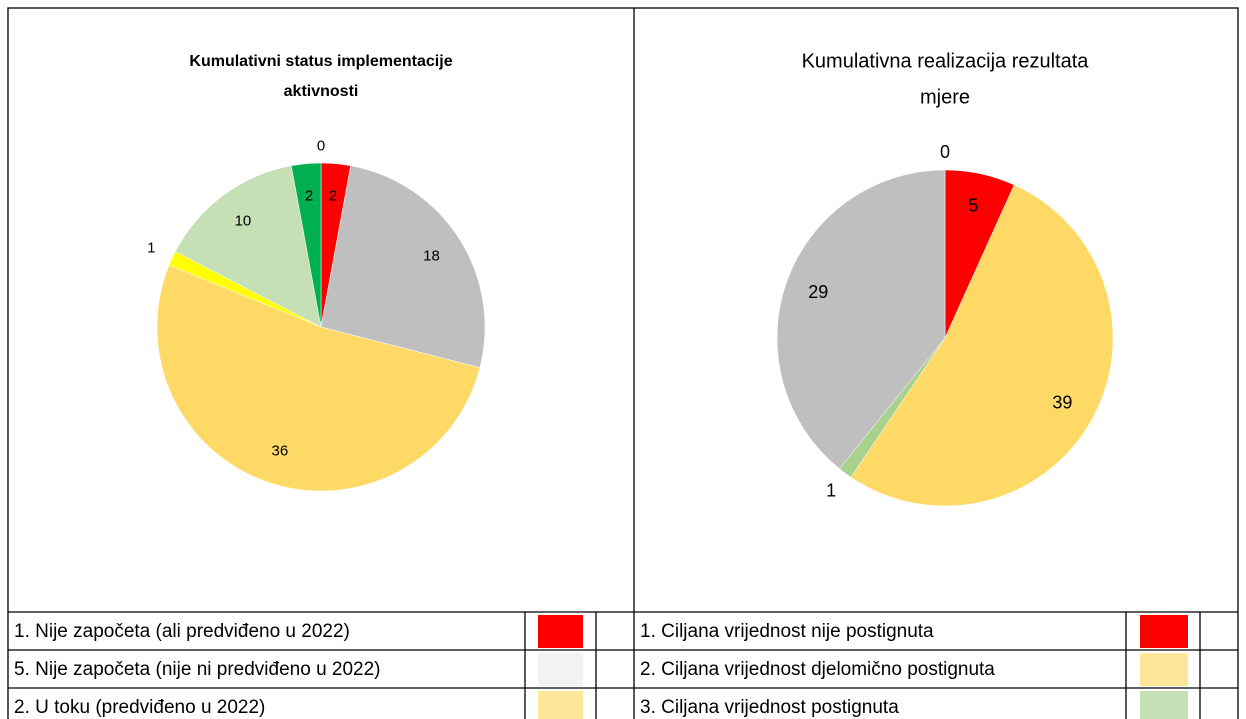  Describe the element at coordinates (973, 205) in the screenshot. I see `data-label: 5` at that location.